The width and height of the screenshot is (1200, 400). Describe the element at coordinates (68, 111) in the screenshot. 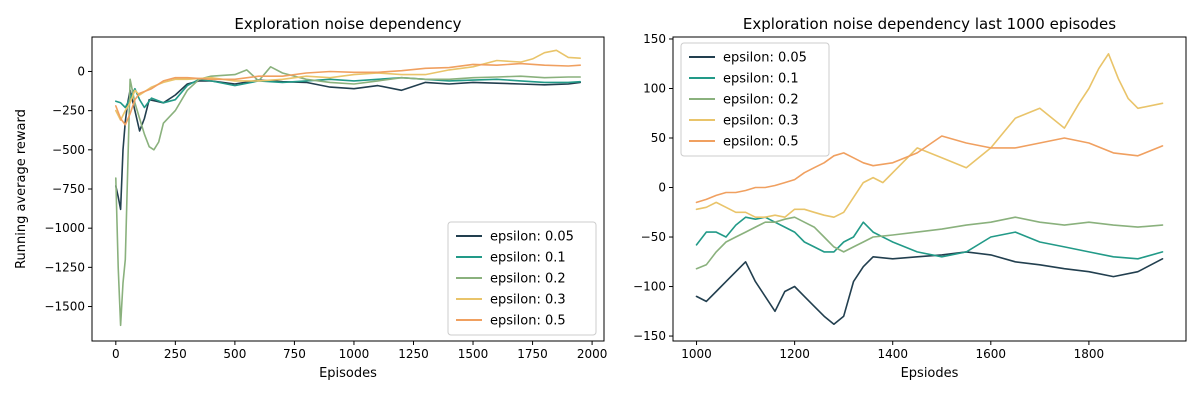

I see `y-tick-label: −250` at that location.